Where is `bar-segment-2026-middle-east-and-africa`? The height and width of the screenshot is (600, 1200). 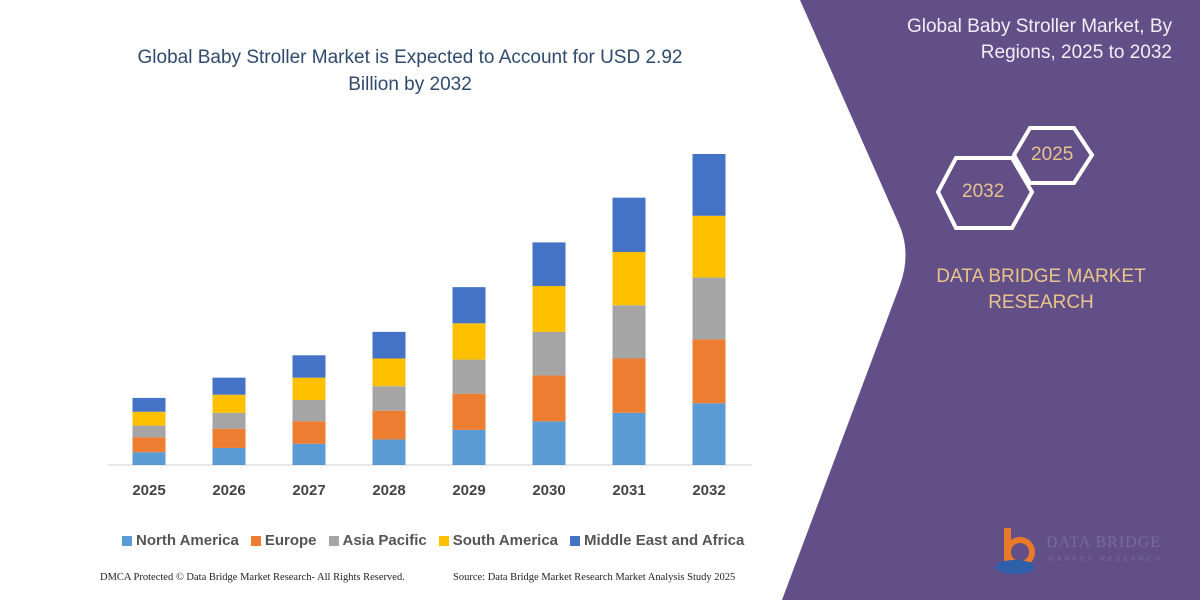 bar-segment-2026-middle-east-and-africa is located at coordinates (229, 386).